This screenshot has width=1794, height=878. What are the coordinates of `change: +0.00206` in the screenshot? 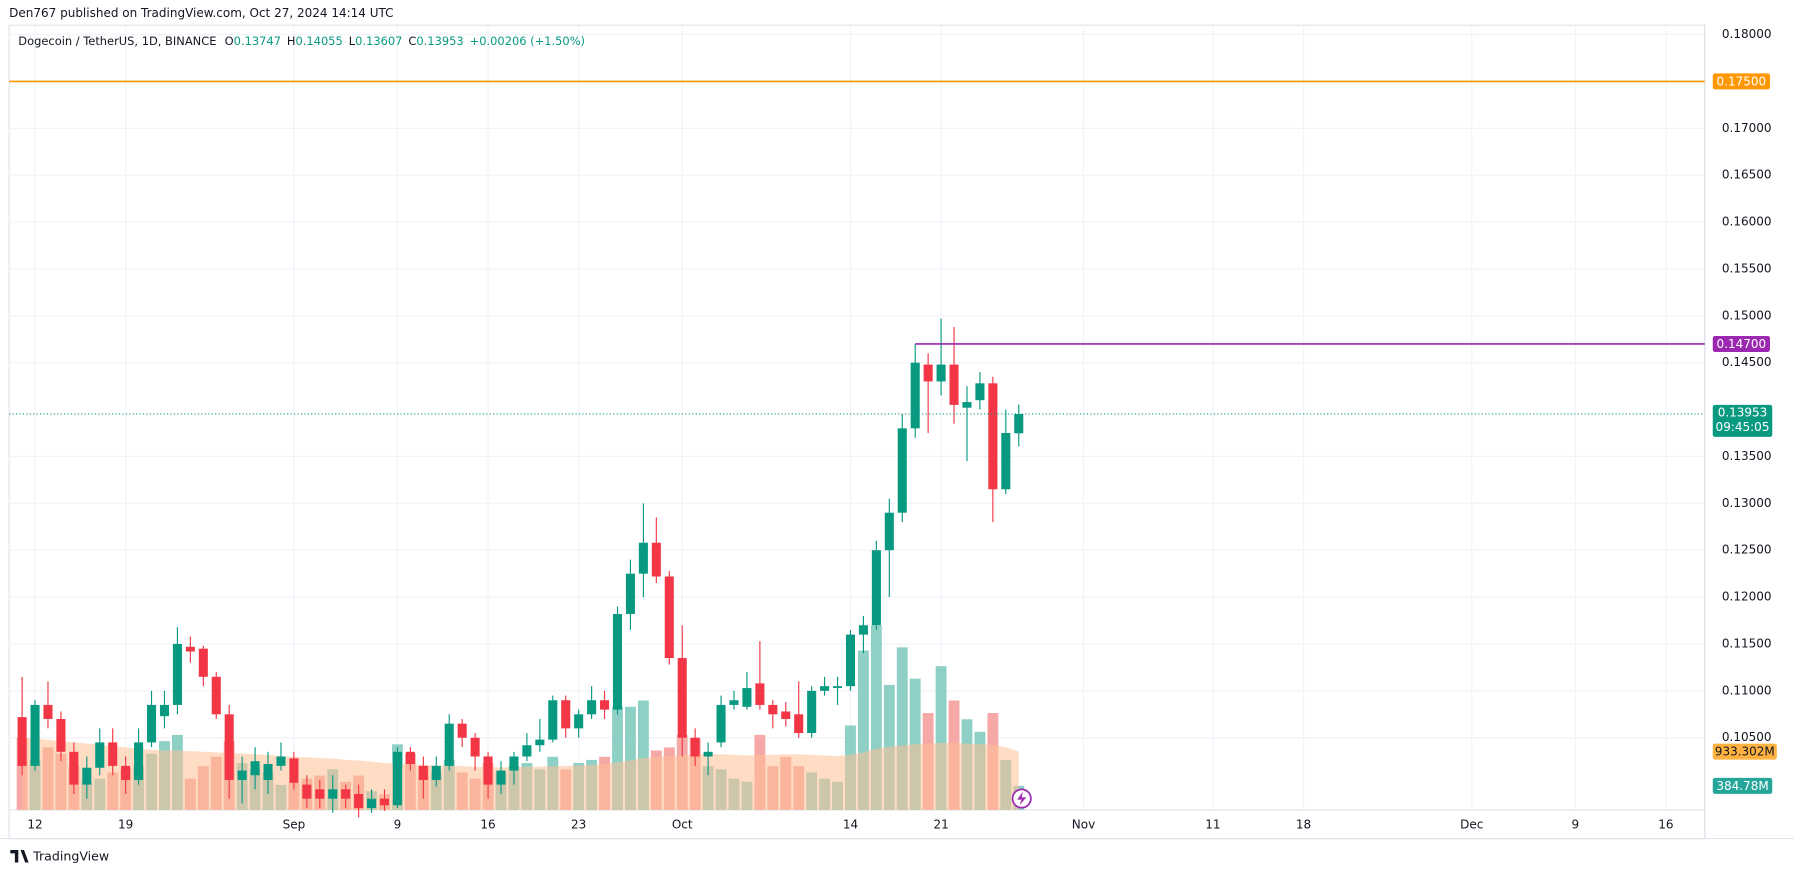 It's located at (498, 41).